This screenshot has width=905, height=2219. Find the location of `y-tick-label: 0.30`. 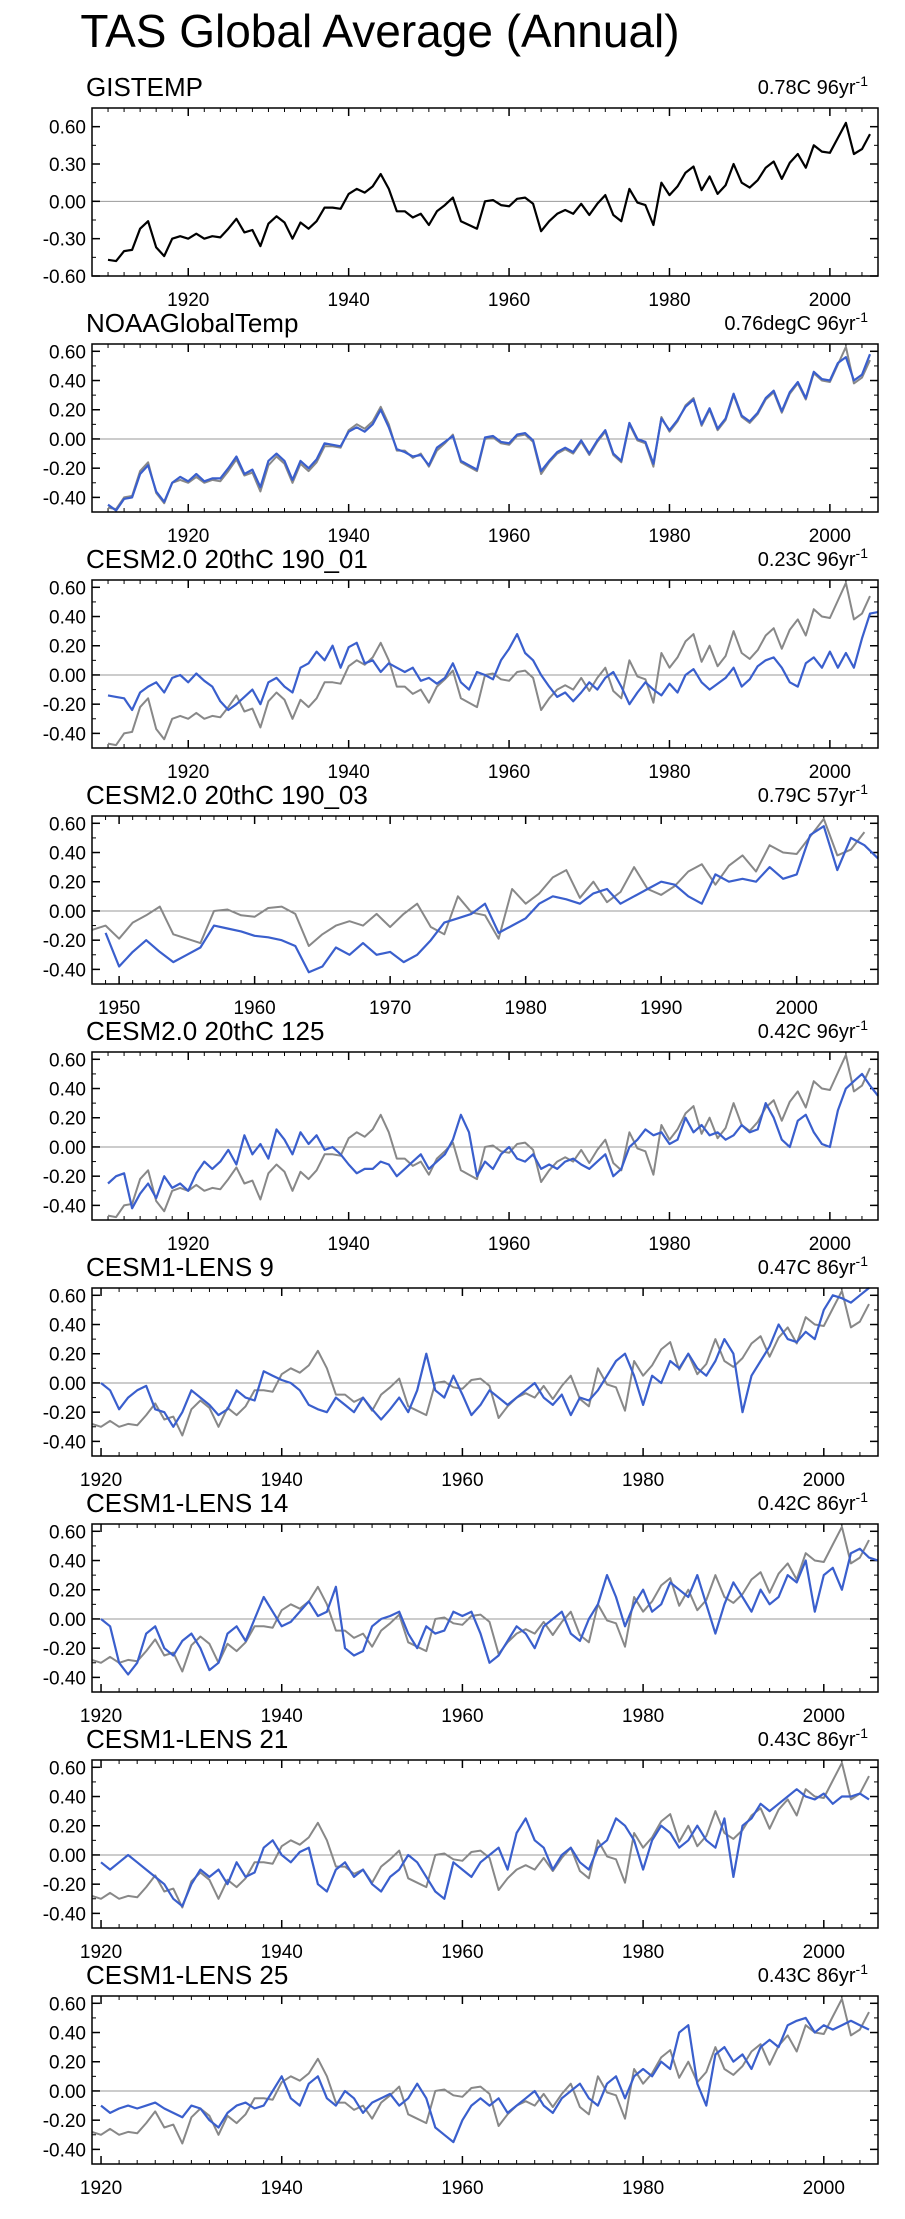

y-tick-label: 0.30 is located at coordinates (67, 165).